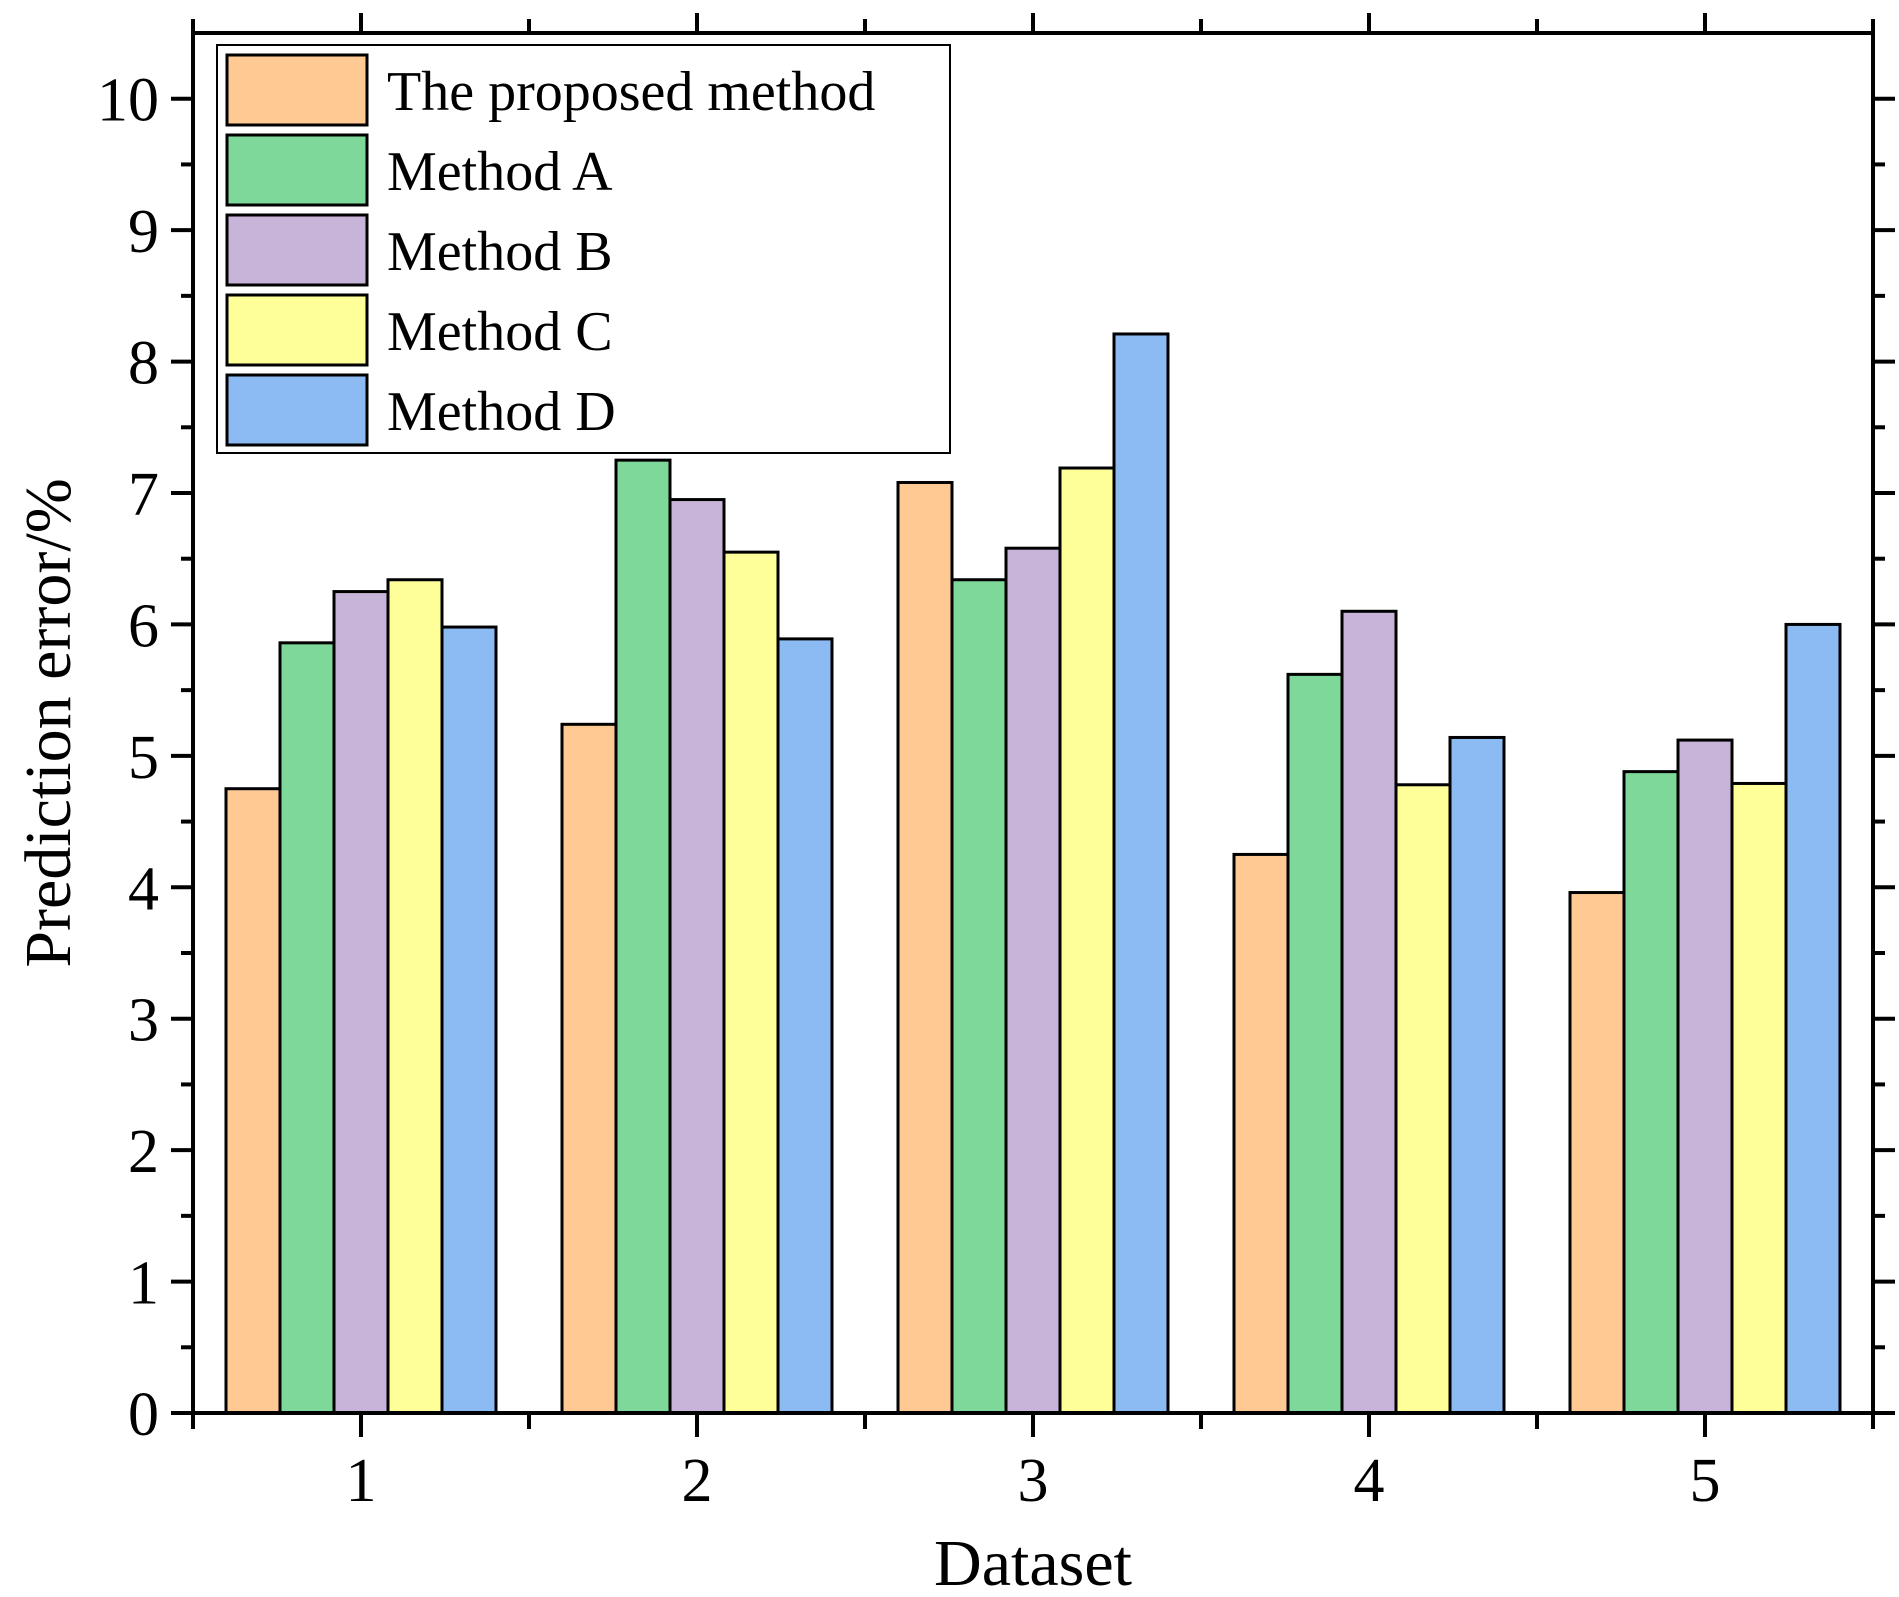 Image resolution: width=1899 pixels, height=1597 pixels. Describe the element at coordinates (143, 364) in the screenshot. I see `y-tick-label-8: 8` at that location.